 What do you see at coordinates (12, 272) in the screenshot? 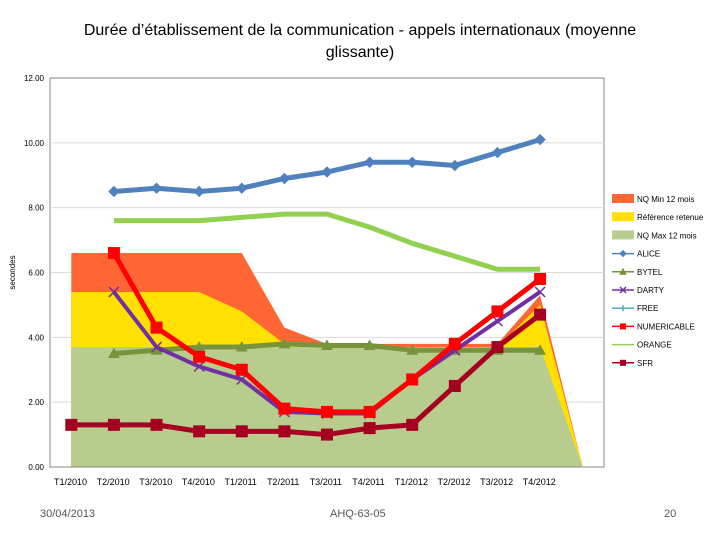
I see `y-axis-label: secondes` at bounding box center [12, 272].